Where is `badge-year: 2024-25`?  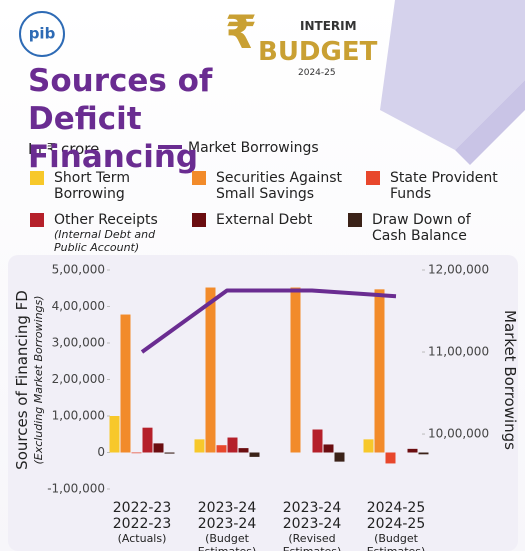 badge-year: 2024-25 is located at coordinates (317, 73).